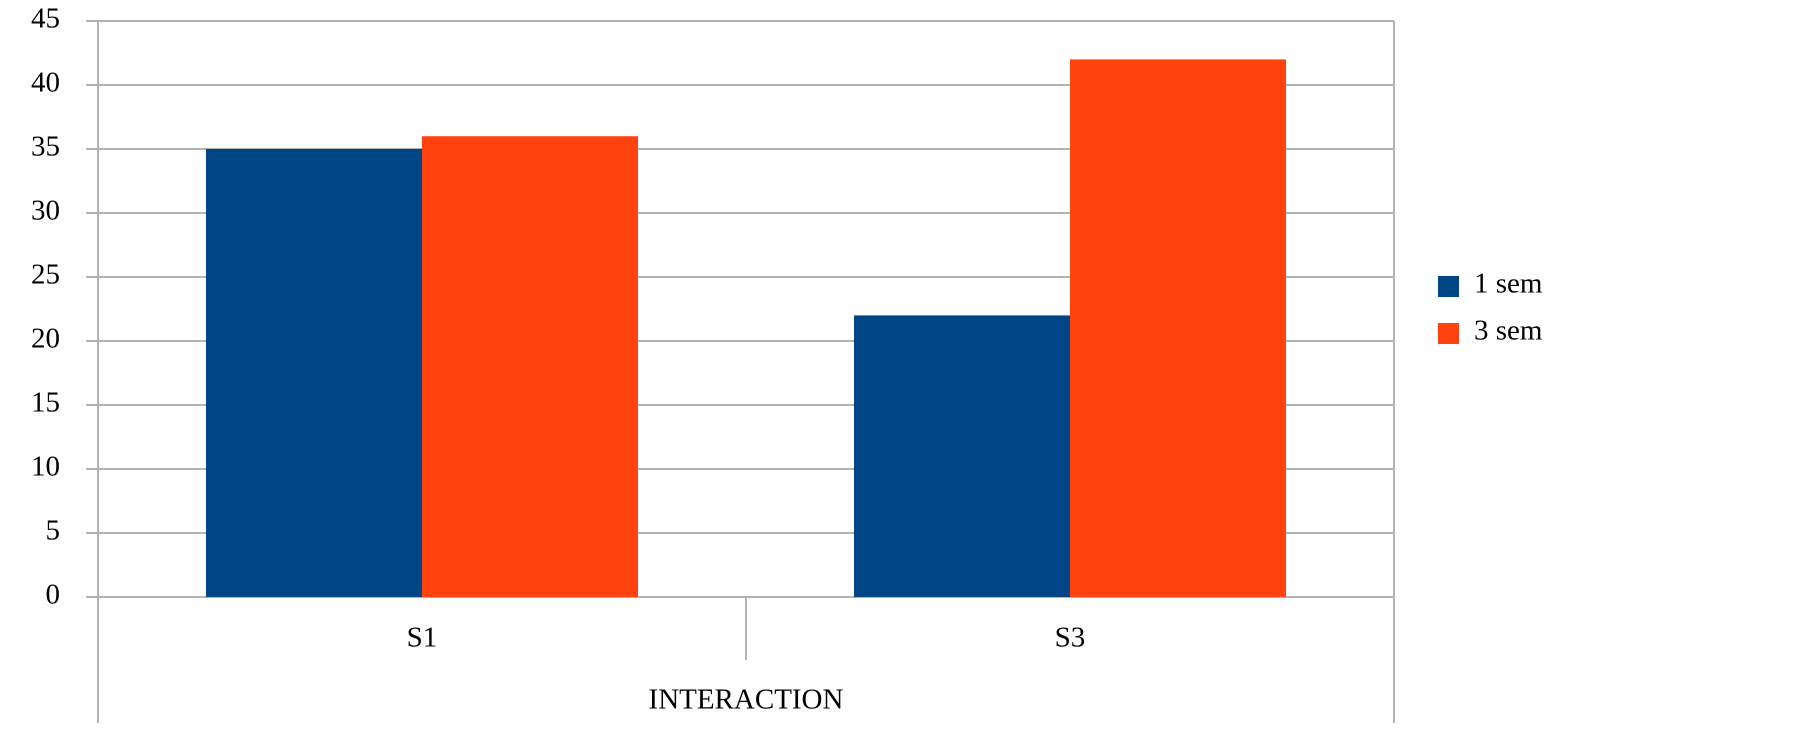  I want to click on y-tick-label: 0, so click(53, 595).